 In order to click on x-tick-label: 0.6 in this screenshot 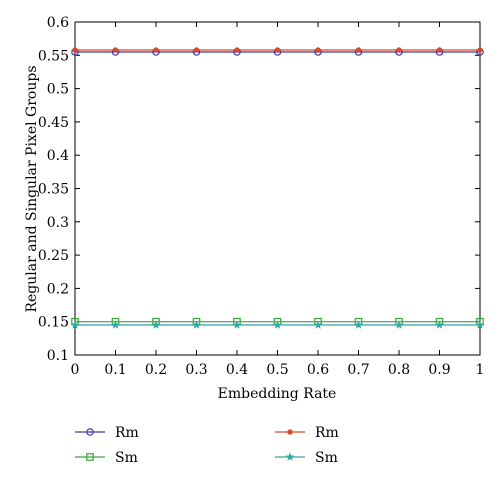, I will do `click(318, 370)`.